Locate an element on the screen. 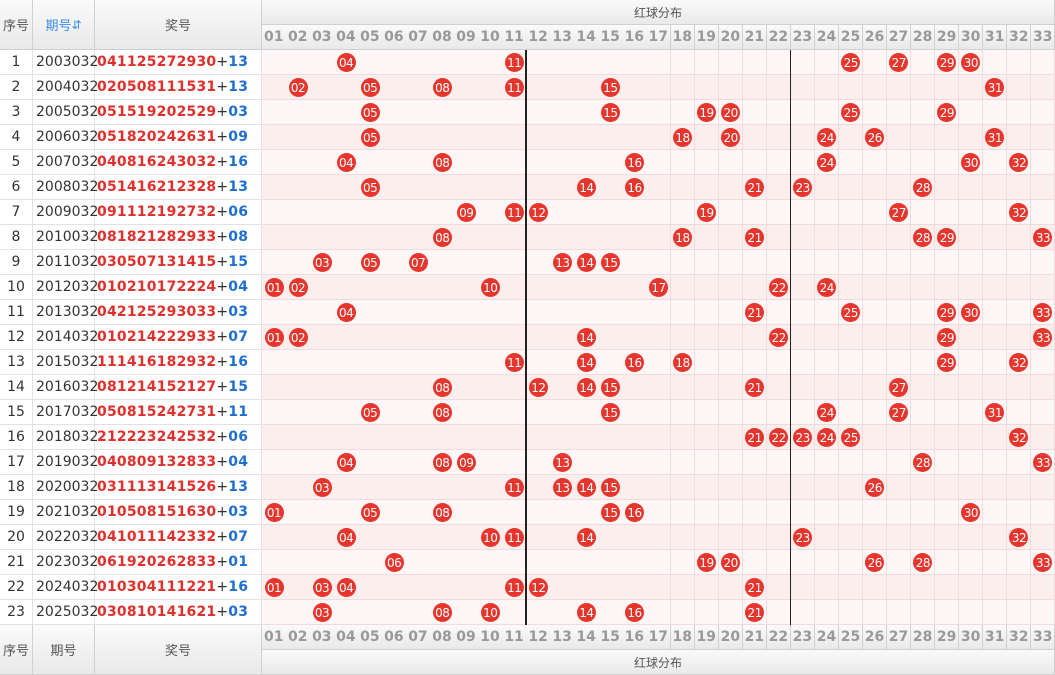 The width and height of the screenshot is (1055, 675). red-ball: 24 is located at coordinates (827, 412).